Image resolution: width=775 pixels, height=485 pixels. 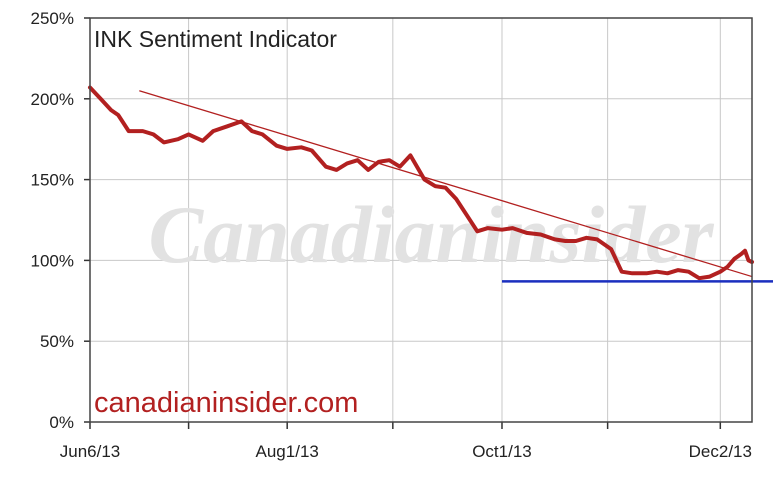 What do you see at coordinates (287, 451) in the screenshot?
I see `x-tick-label: Aug1/13` at bounding box center [287, 451].